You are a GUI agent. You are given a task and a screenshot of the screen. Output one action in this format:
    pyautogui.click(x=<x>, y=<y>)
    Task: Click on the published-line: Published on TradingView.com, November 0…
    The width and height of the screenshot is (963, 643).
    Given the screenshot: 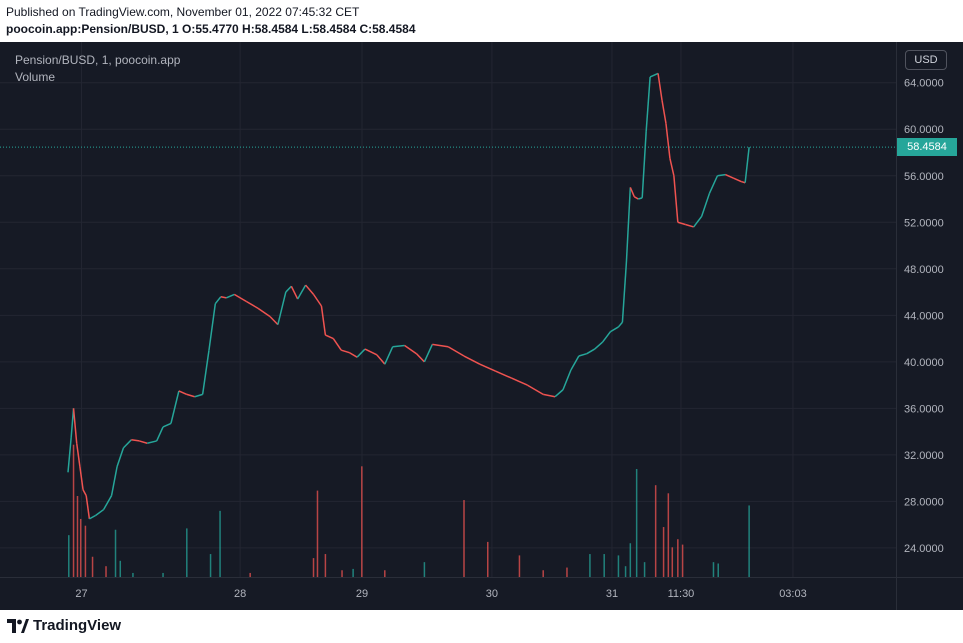 What is the action you would take?
    pyautogui.click(x=183, y=12)
    